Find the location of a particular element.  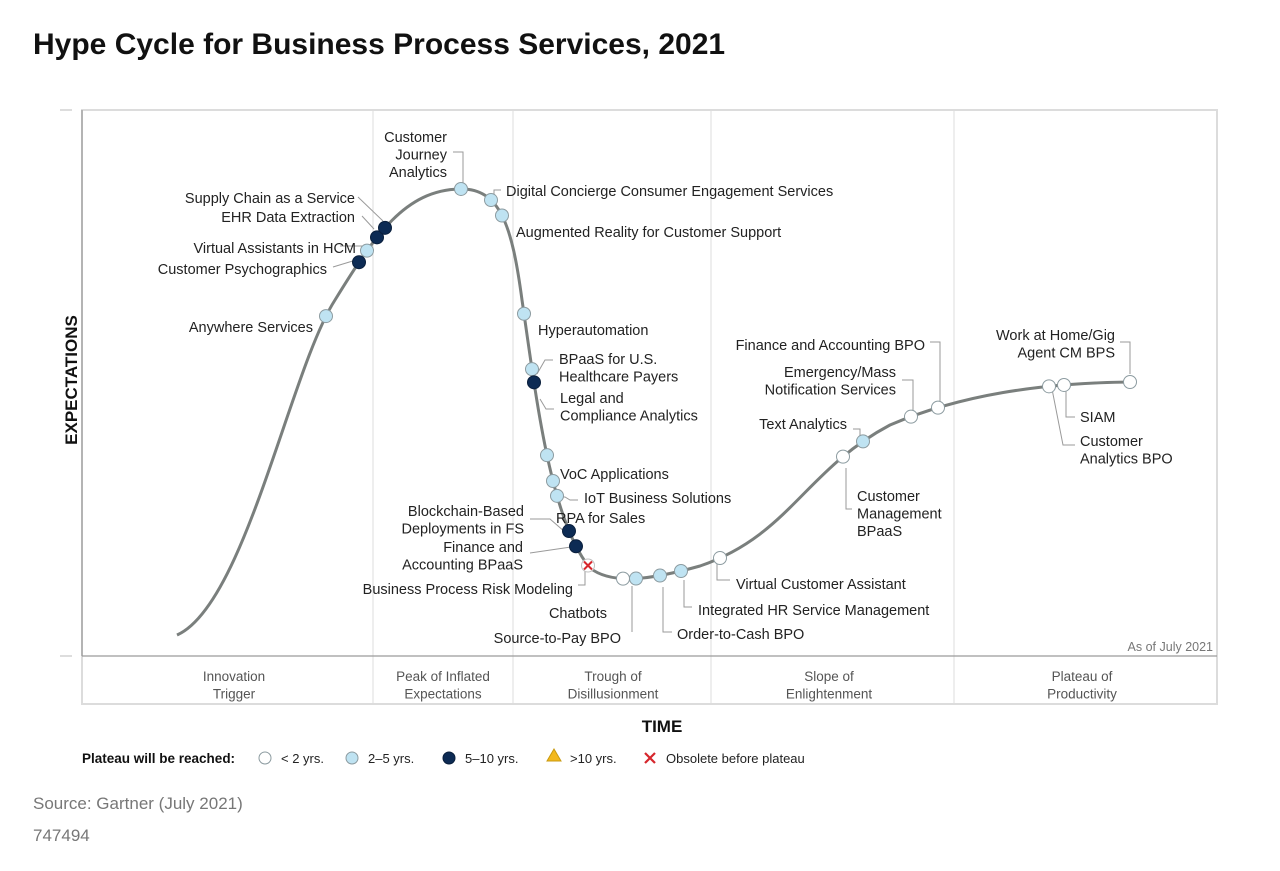

y-axis-title: EXPECTATIONS is located at coordinates (71, 380).